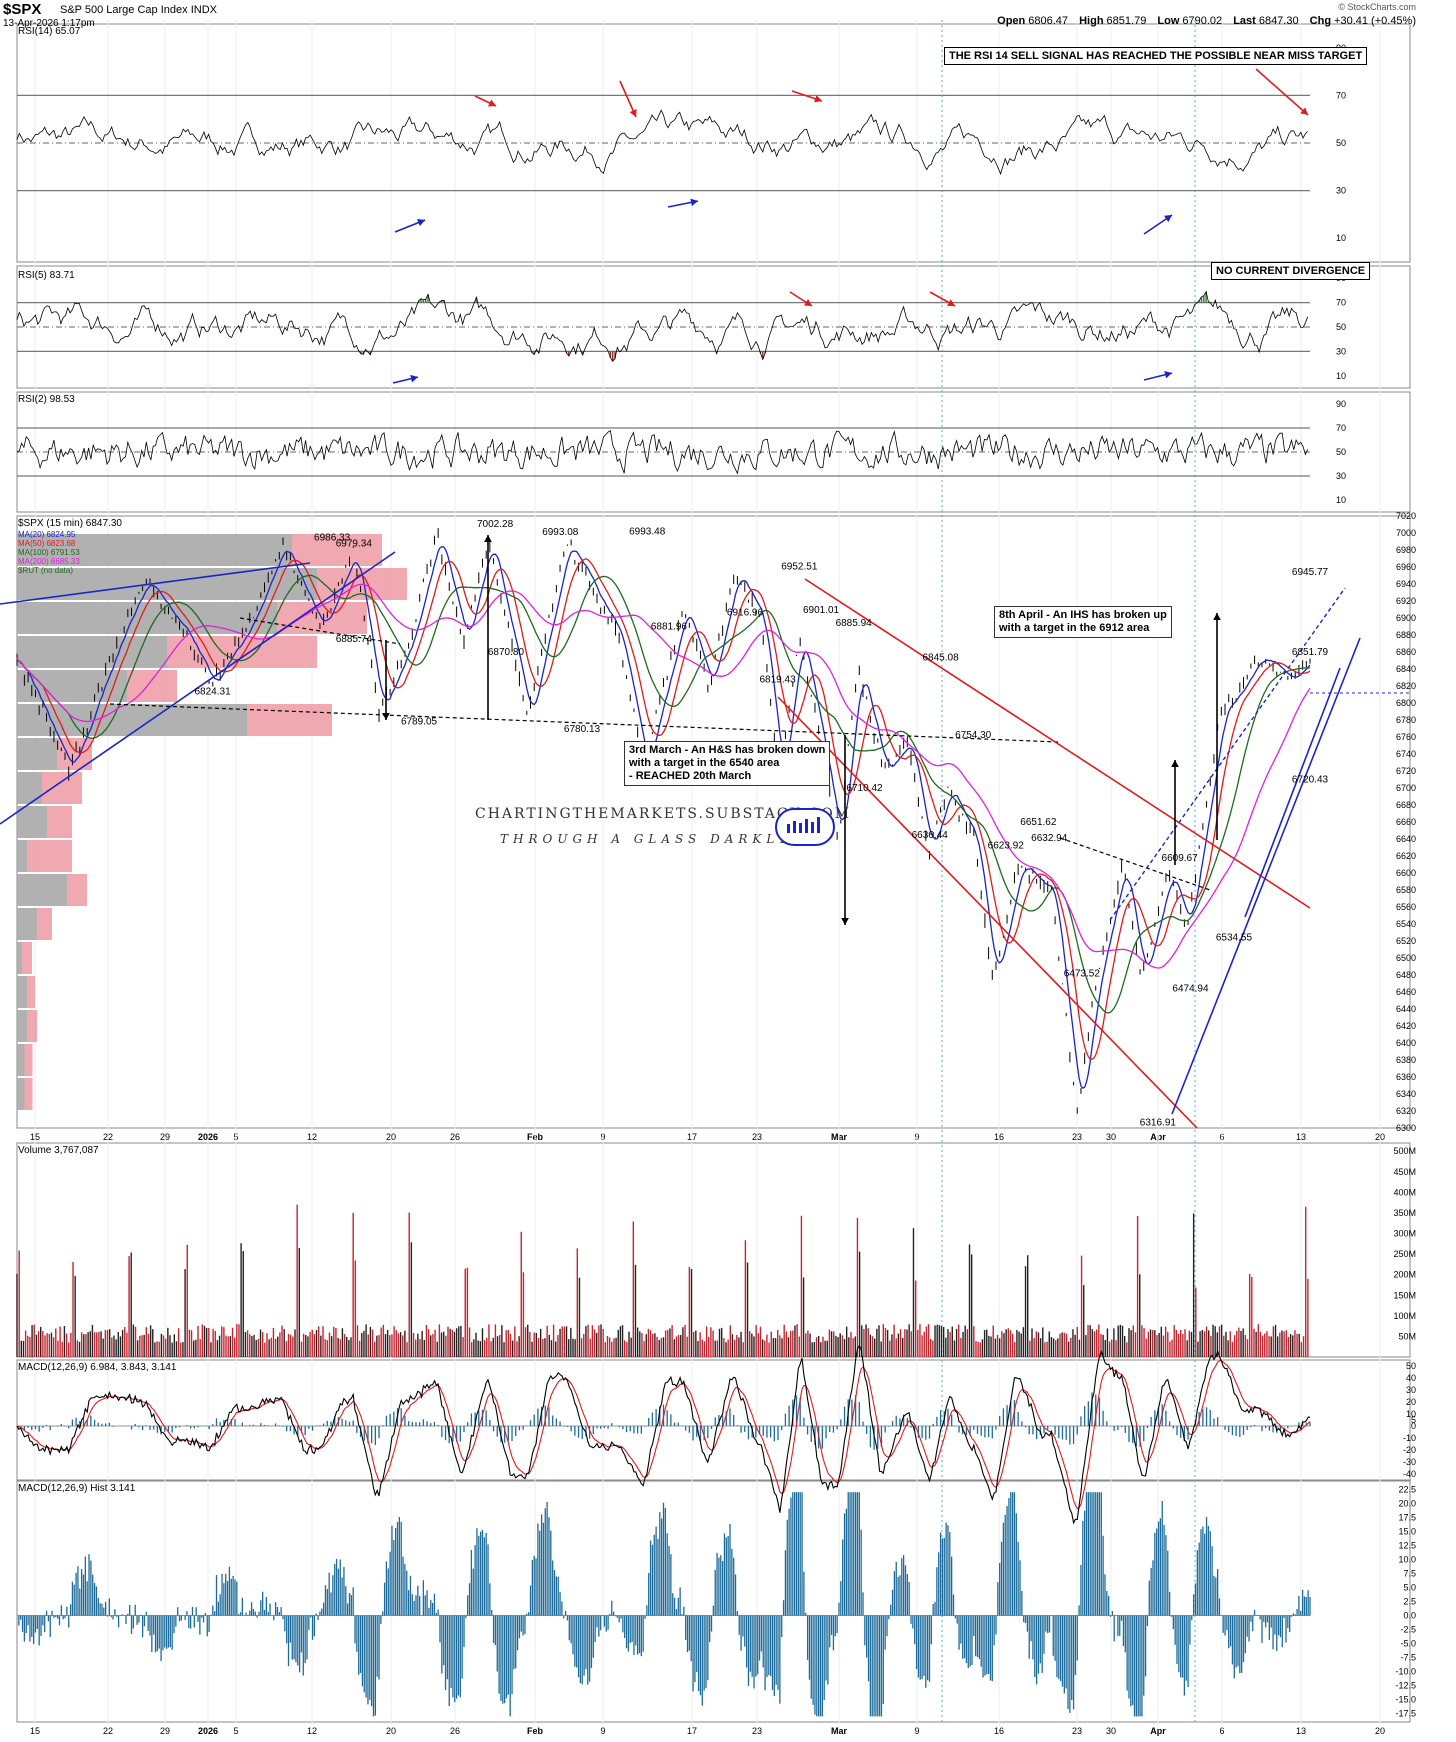  Describe the element at coordinates (235, 1731) in the screenshot. I see `x-tick-label: 5` at that location.